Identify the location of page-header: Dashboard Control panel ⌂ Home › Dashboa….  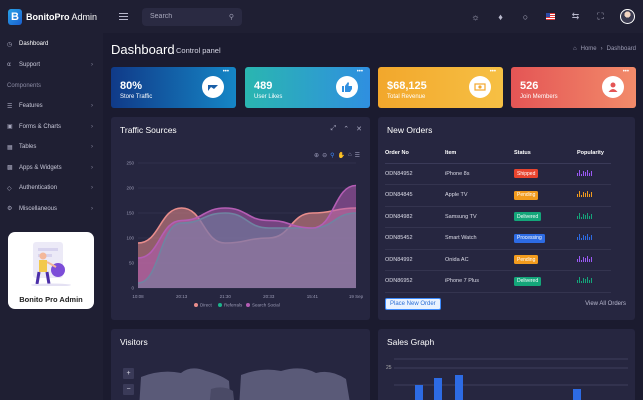
(373, 51).